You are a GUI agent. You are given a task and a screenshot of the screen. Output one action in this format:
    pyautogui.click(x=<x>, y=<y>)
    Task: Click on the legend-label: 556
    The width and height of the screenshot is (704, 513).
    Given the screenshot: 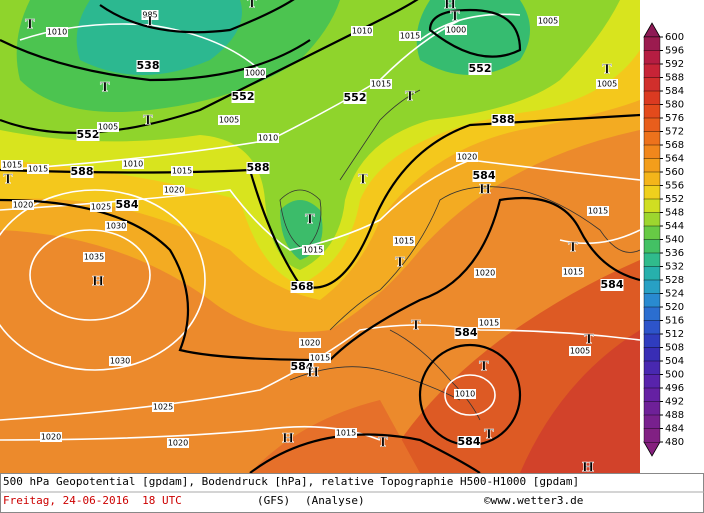 What is the action you would take?
    pyautogui.click(x=674, y=186)
    